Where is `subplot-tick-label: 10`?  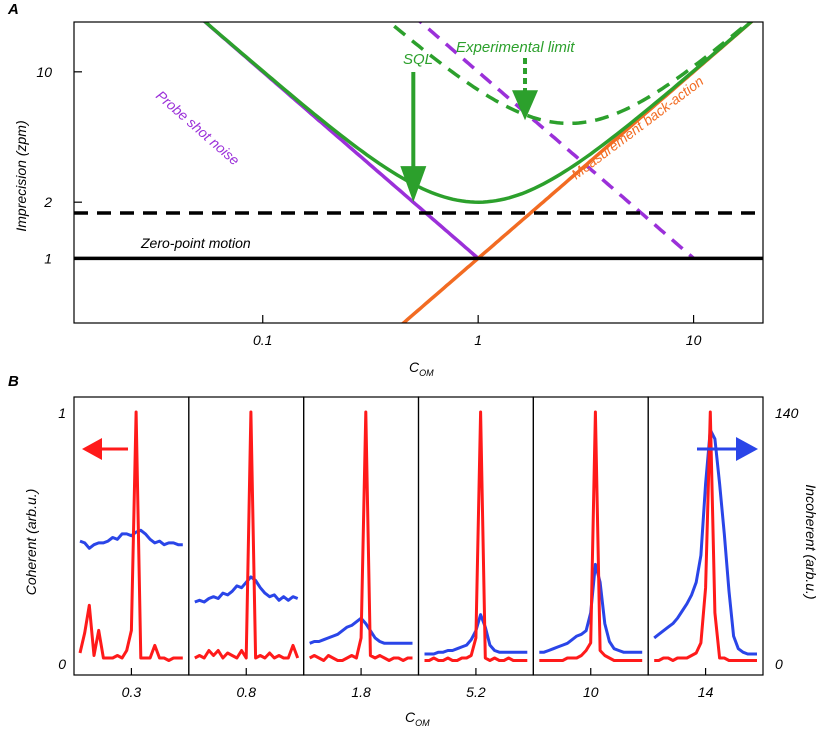
subplot-tick-label: 10 is located at coordinates (591, 692).